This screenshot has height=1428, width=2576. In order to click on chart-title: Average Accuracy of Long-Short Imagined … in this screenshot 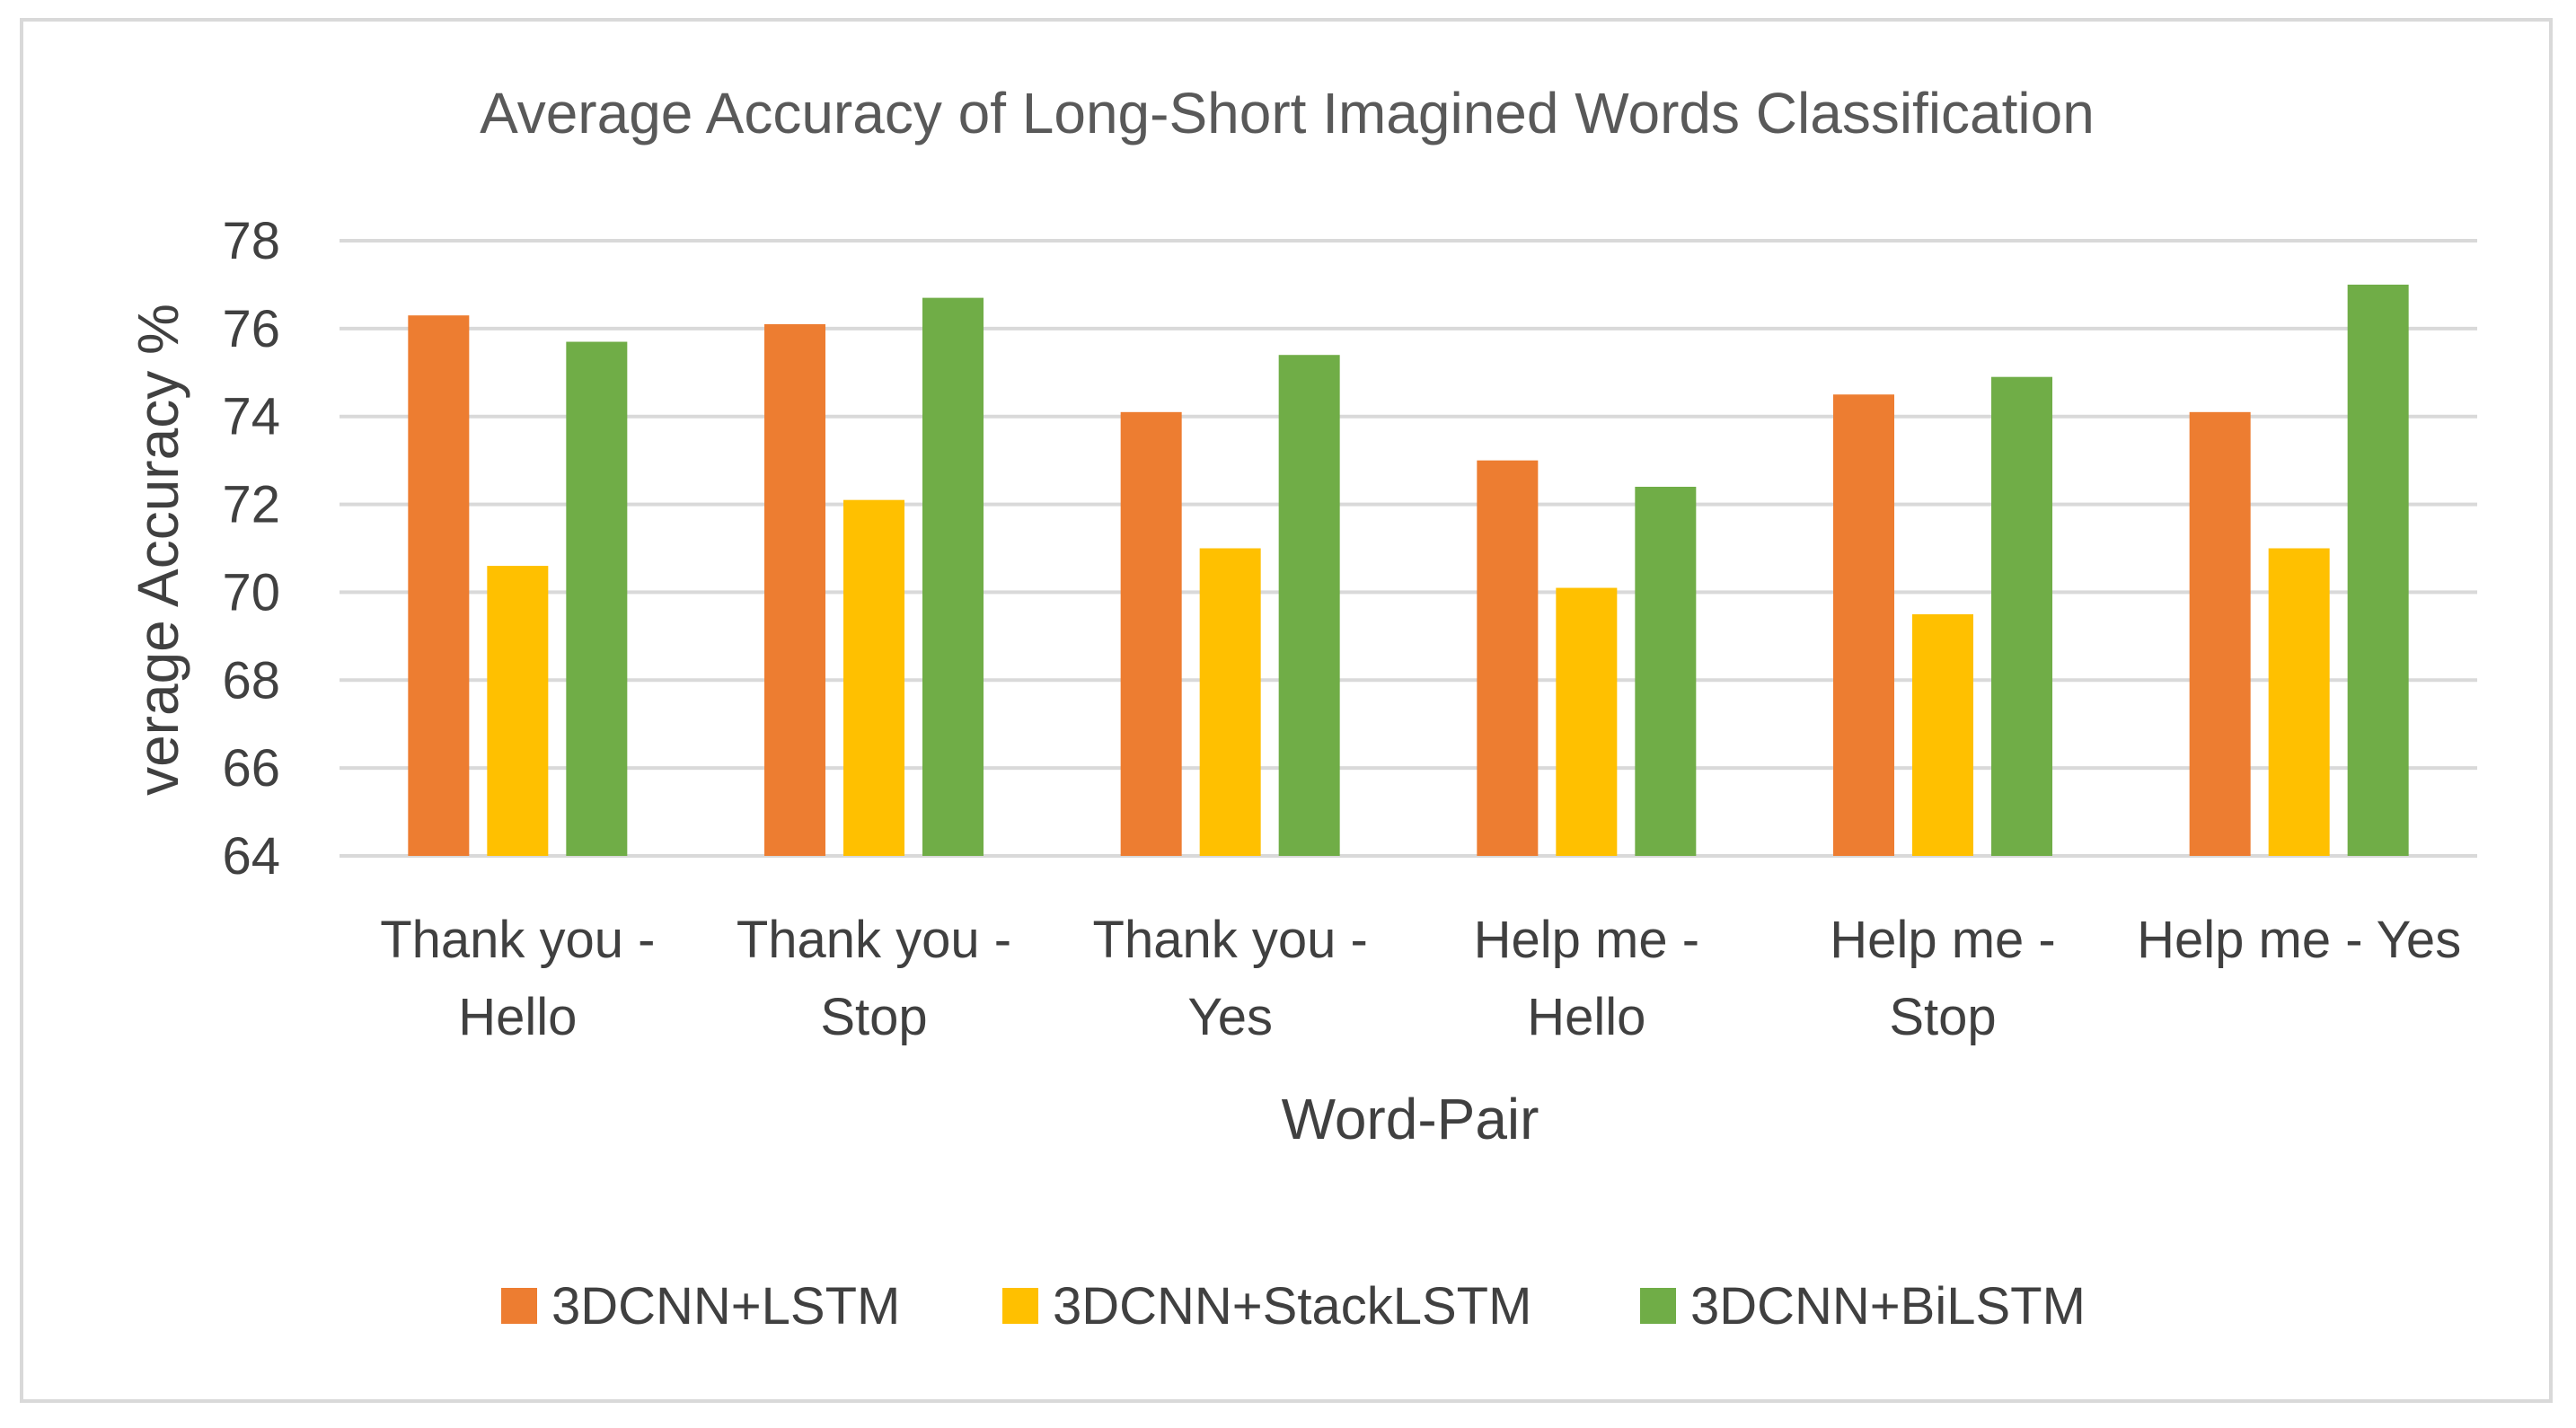, I will do `click(1287, 113)`.